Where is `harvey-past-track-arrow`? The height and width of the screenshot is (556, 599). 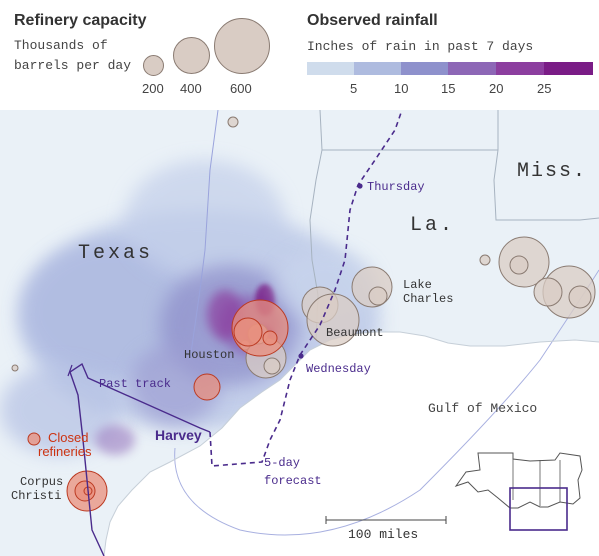 harvey-past-track-arrow is located at coordinates (70, 370).